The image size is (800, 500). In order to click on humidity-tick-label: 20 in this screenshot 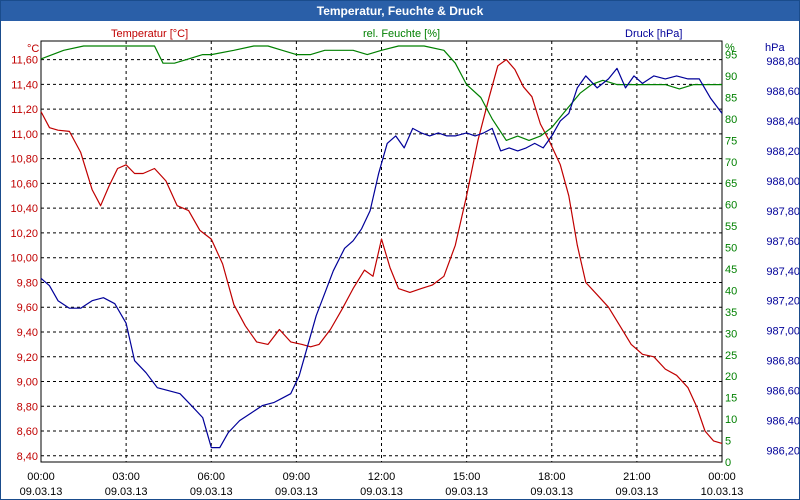, I will do `click(731, 377)`.